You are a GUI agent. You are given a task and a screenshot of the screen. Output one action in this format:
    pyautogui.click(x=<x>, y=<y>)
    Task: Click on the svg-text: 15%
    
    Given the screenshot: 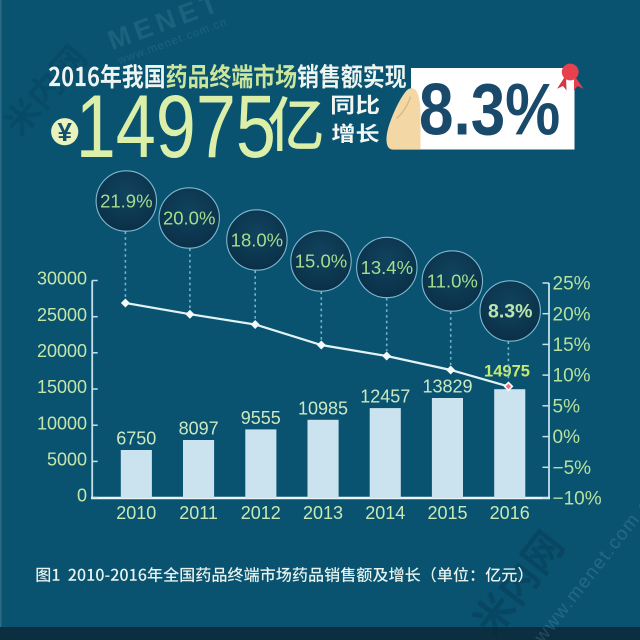 What is the action you would take?
    pyautogui.click(x=572, y=345)
    